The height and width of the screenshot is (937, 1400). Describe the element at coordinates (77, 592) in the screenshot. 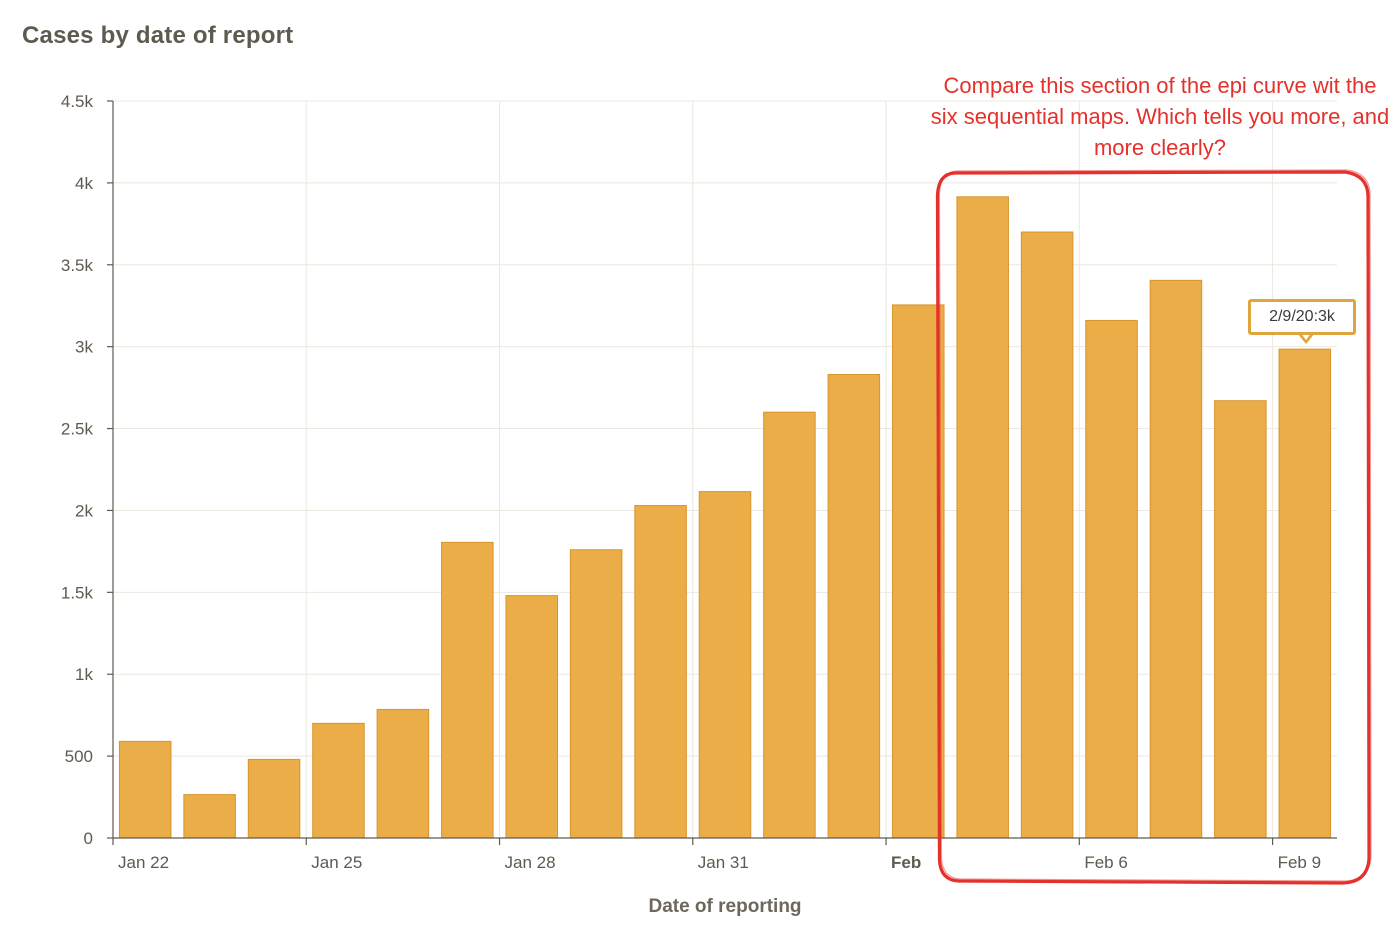

I see `y-tick-label: 1.5k` at that location.